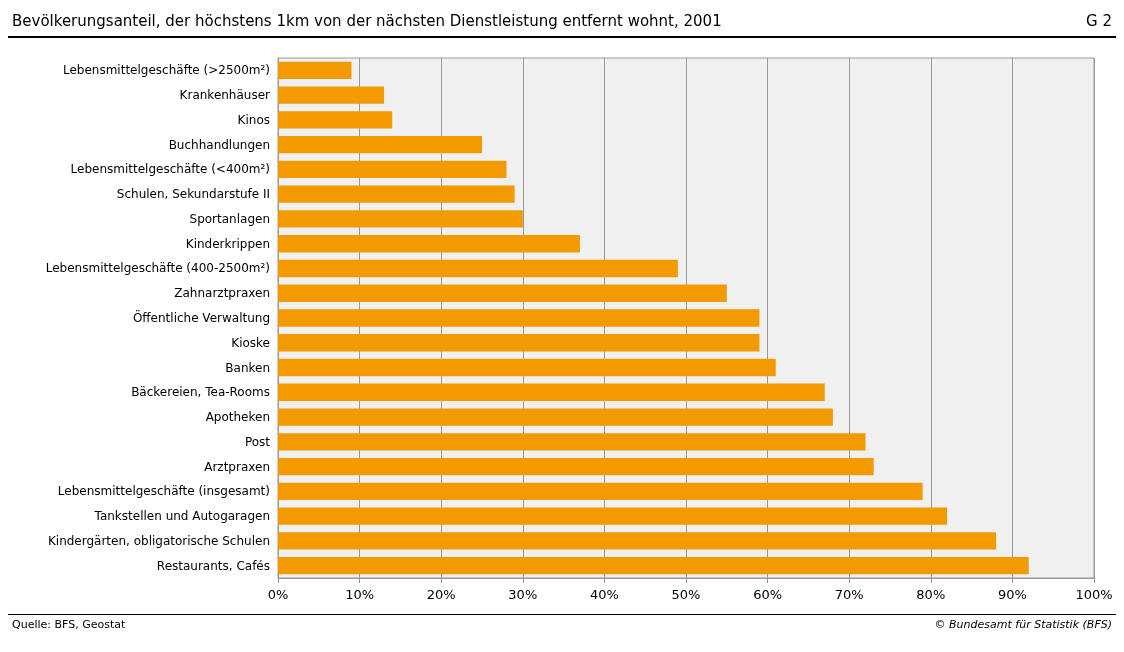 This screenshot has height=652, width=1124. What do you see at coordinates (360, 594) in the screenshot?
I see `x-tick-label: 10%` at bounding box center [360, 594].